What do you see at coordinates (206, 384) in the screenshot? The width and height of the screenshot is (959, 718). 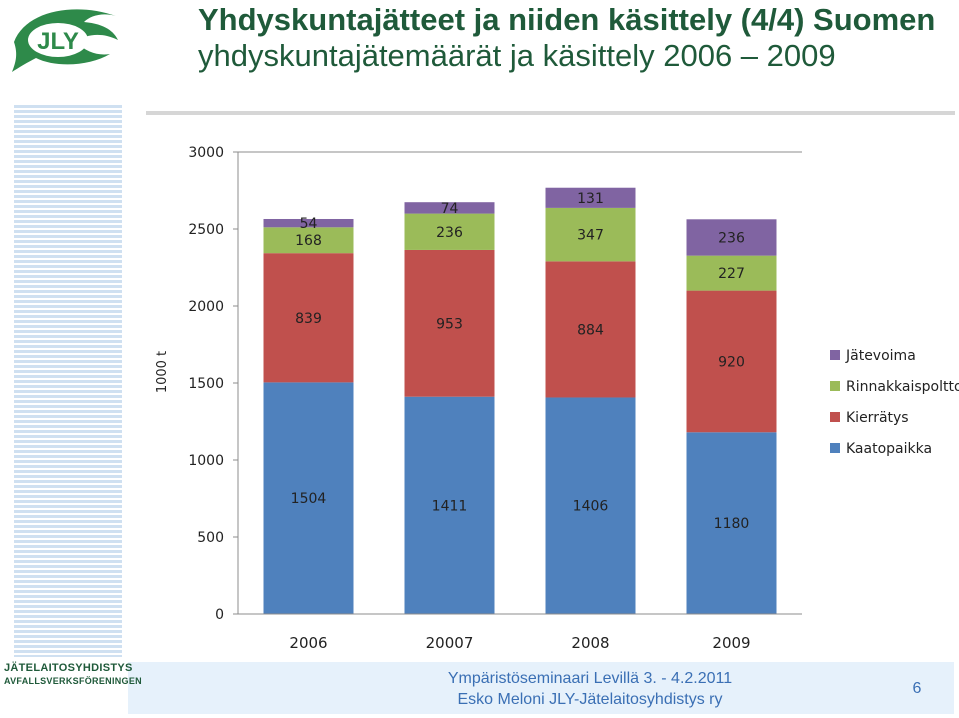 I see `y-tick-label: 1500` at bounding box center [206, 384].